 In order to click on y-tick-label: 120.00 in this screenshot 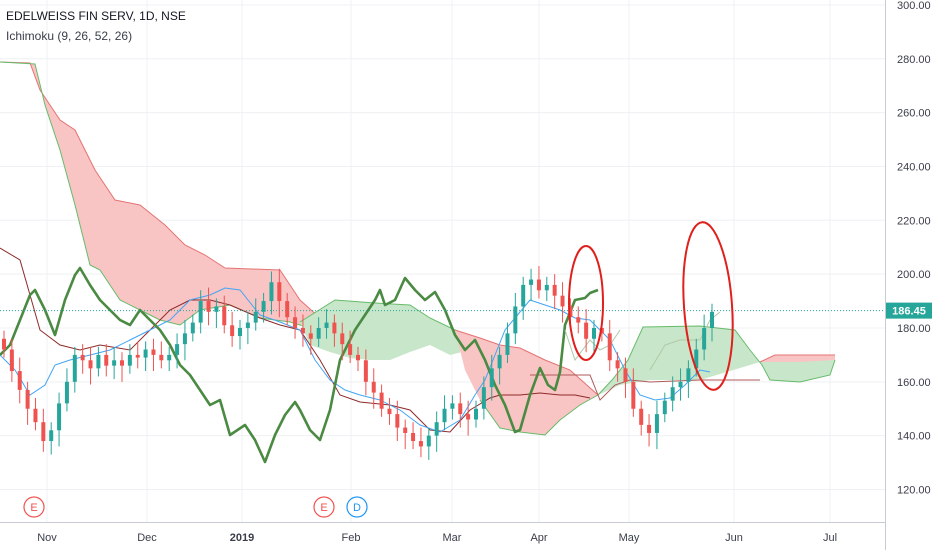, I will do `click(914, 491)`.